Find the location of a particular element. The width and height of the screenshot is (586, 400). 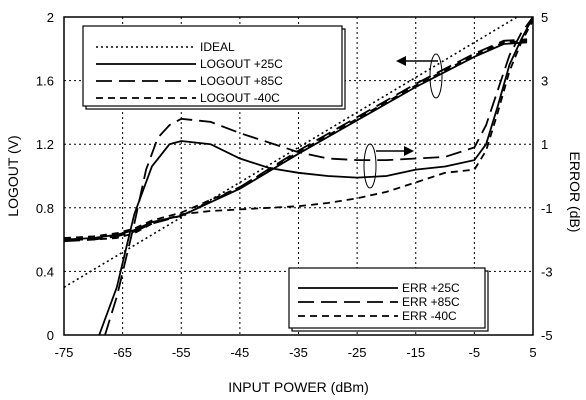

legend-label: ERR -40C is located at coordinates (429, 316).